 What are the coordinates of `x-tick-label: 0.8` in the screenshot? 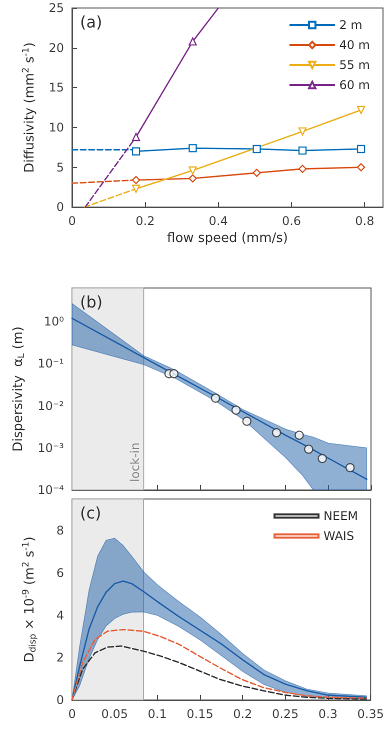 It's located at (364, 221).